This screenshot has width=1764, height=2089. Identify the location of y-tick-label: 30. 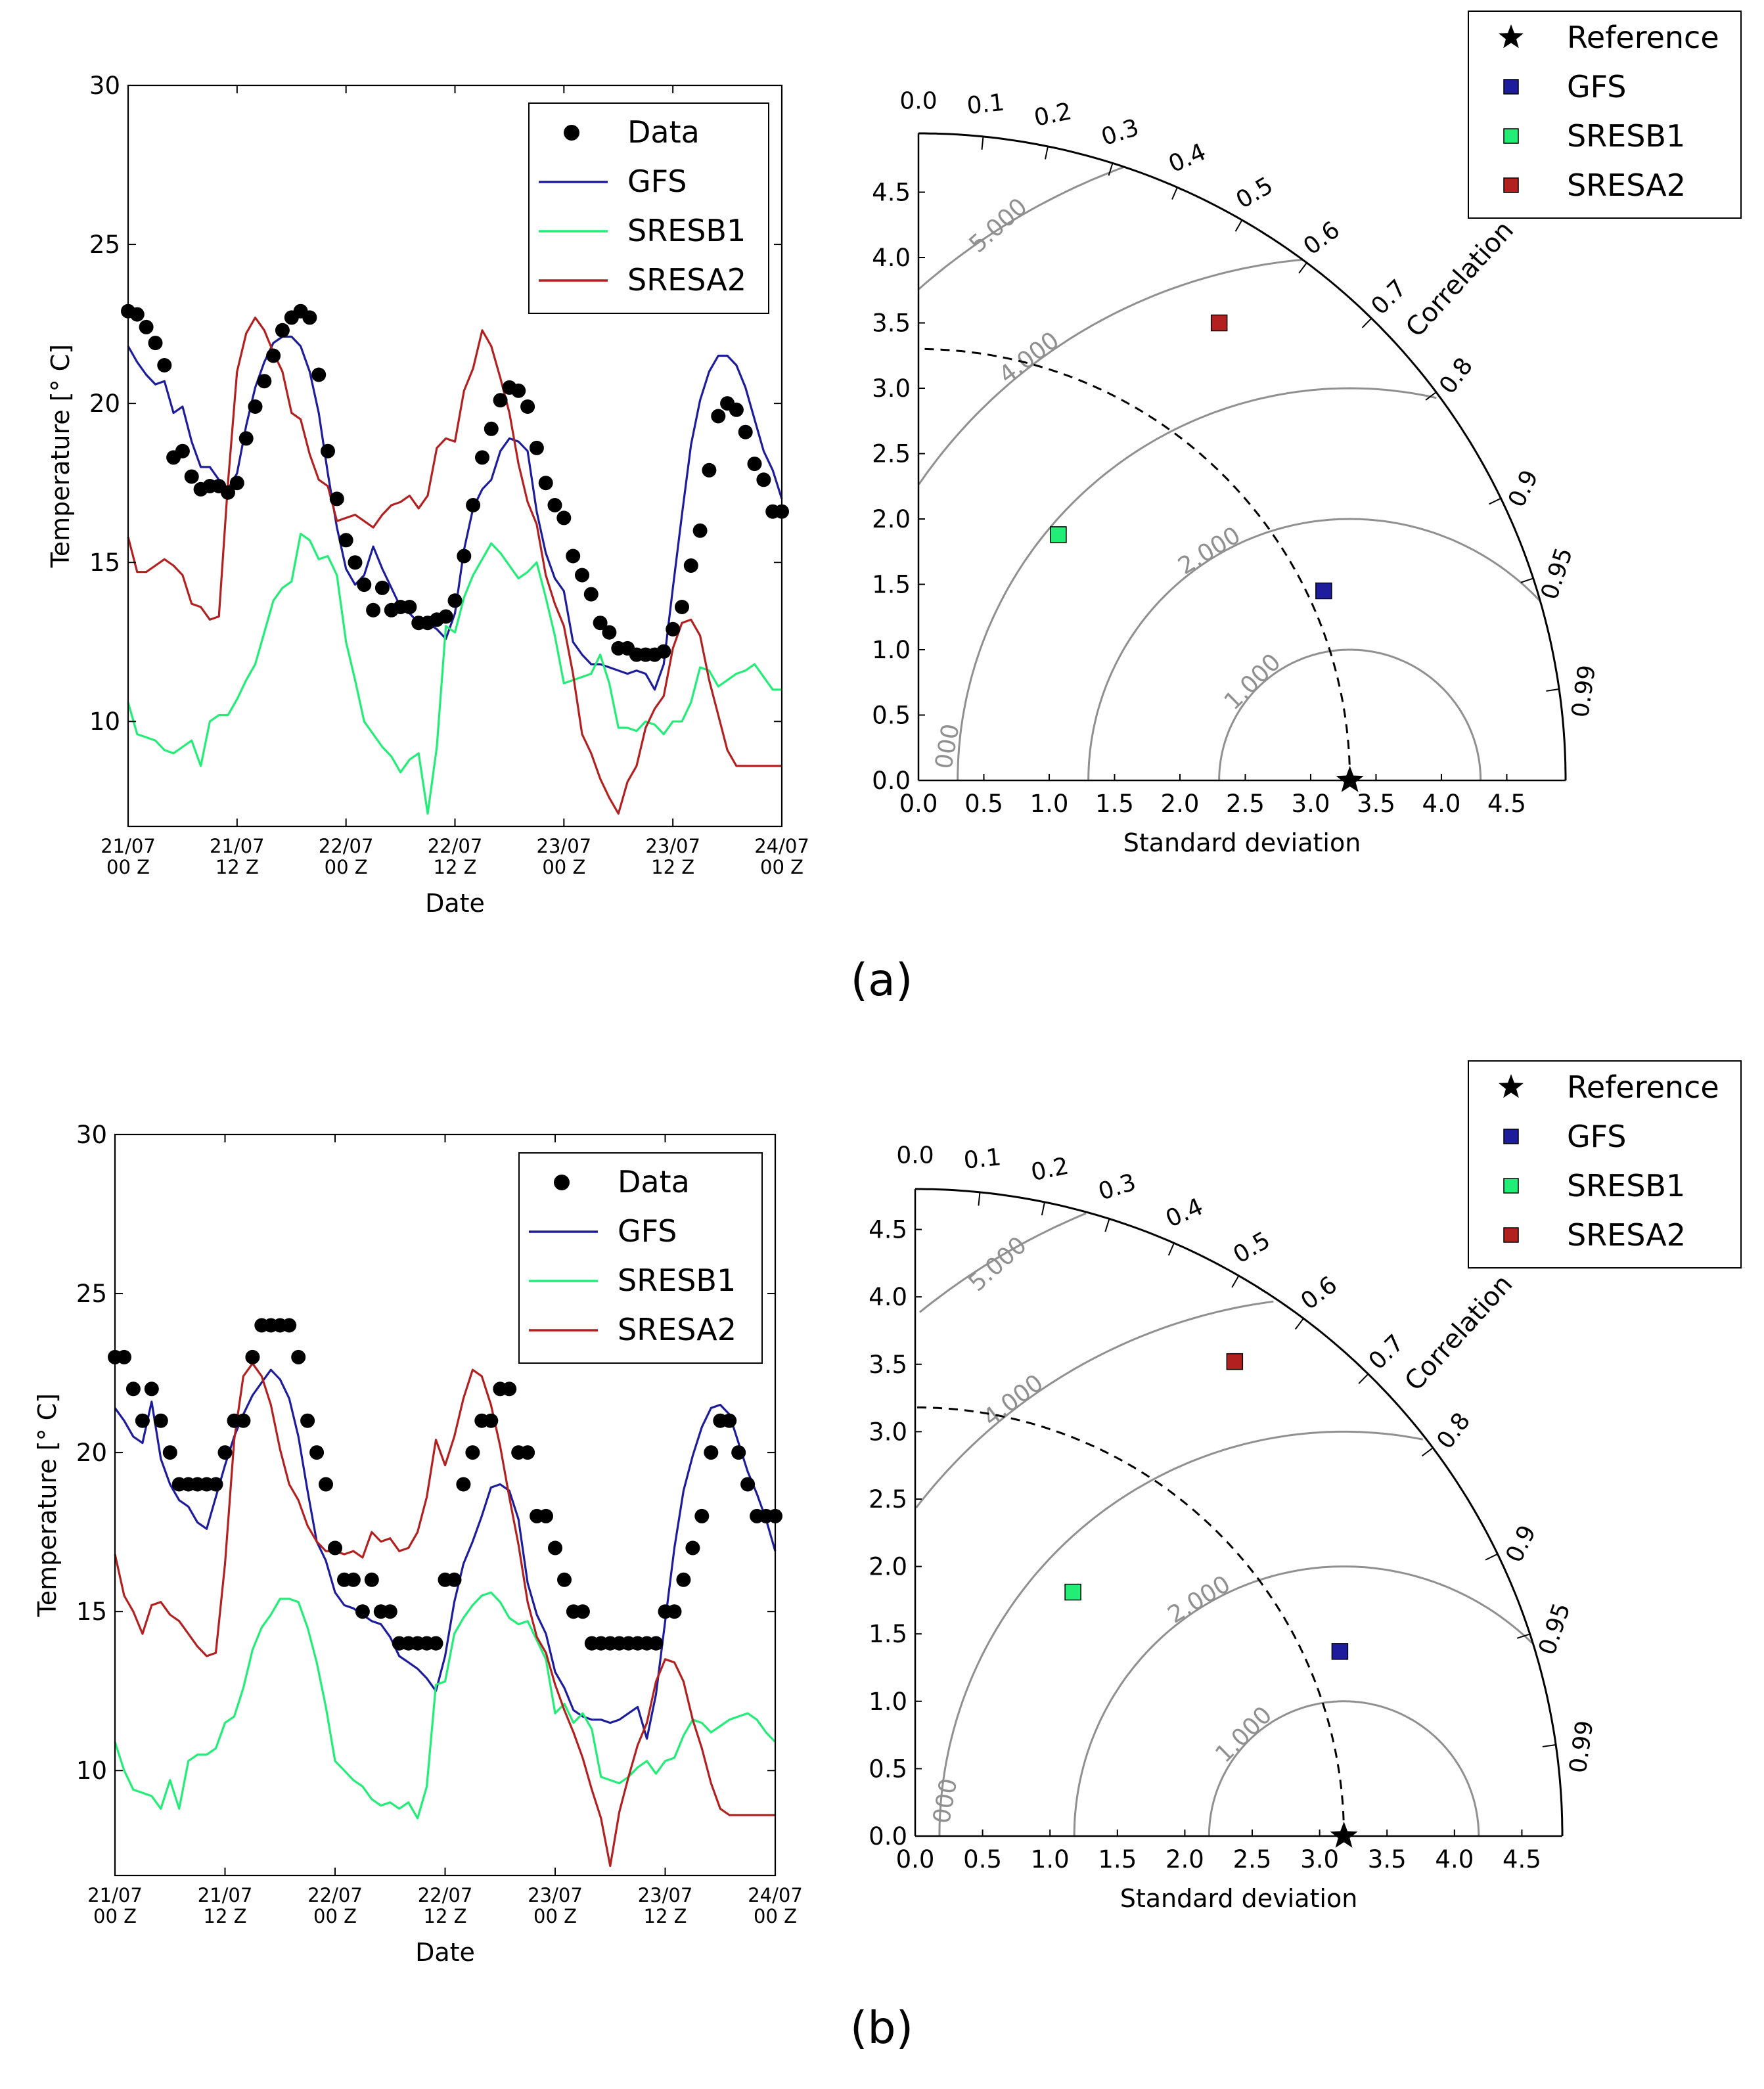
(104, 86).